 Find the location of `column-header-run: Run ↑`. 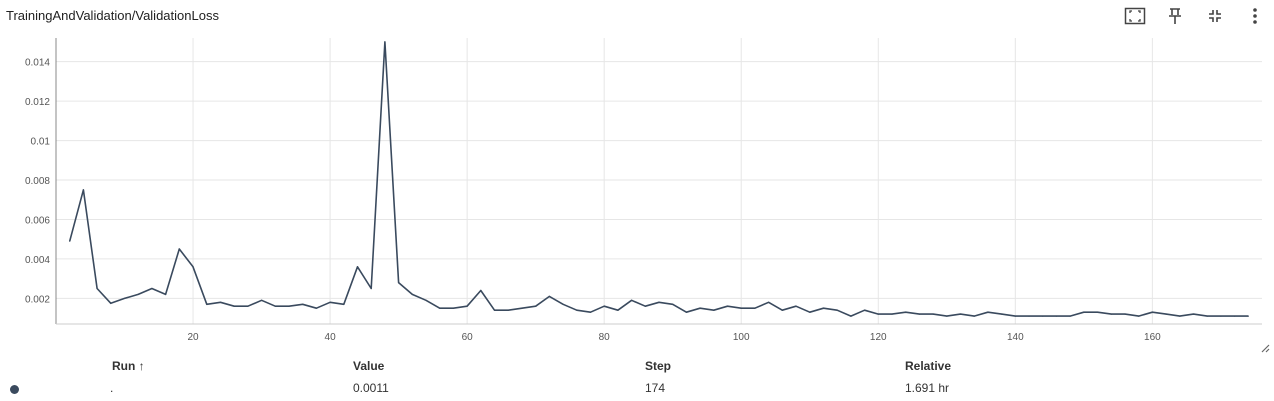

column-header-run: Run ↑ is located at coordinates (128, 366).